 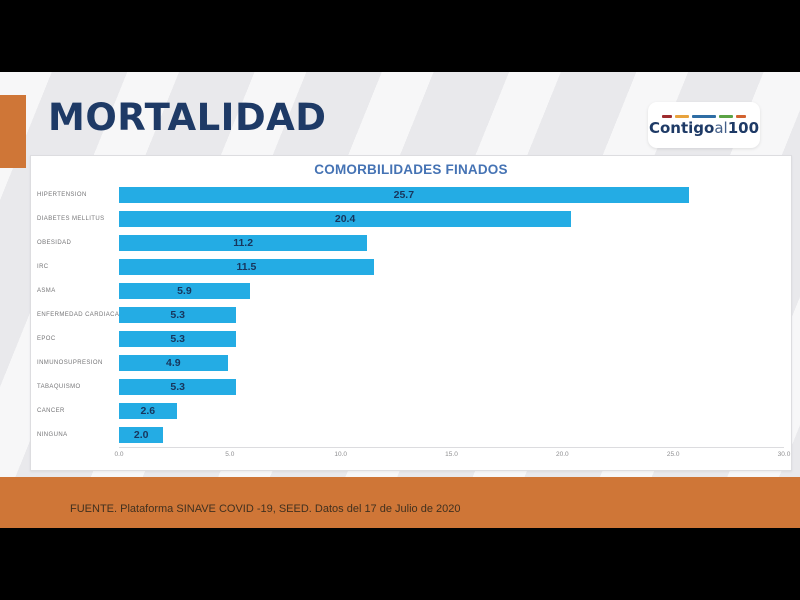 I want to click on chart-row: NINGUNA 2.0, so click(x=407, y=435).